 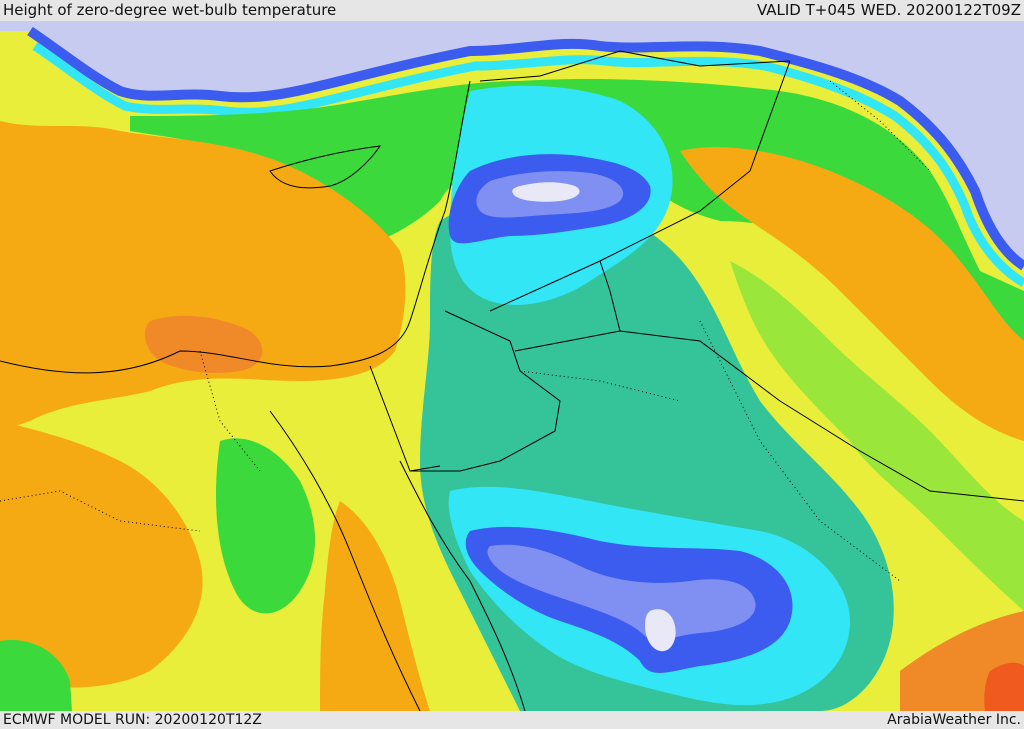 I want to click on iraq-jordan-line, so click(x=610, y=296).